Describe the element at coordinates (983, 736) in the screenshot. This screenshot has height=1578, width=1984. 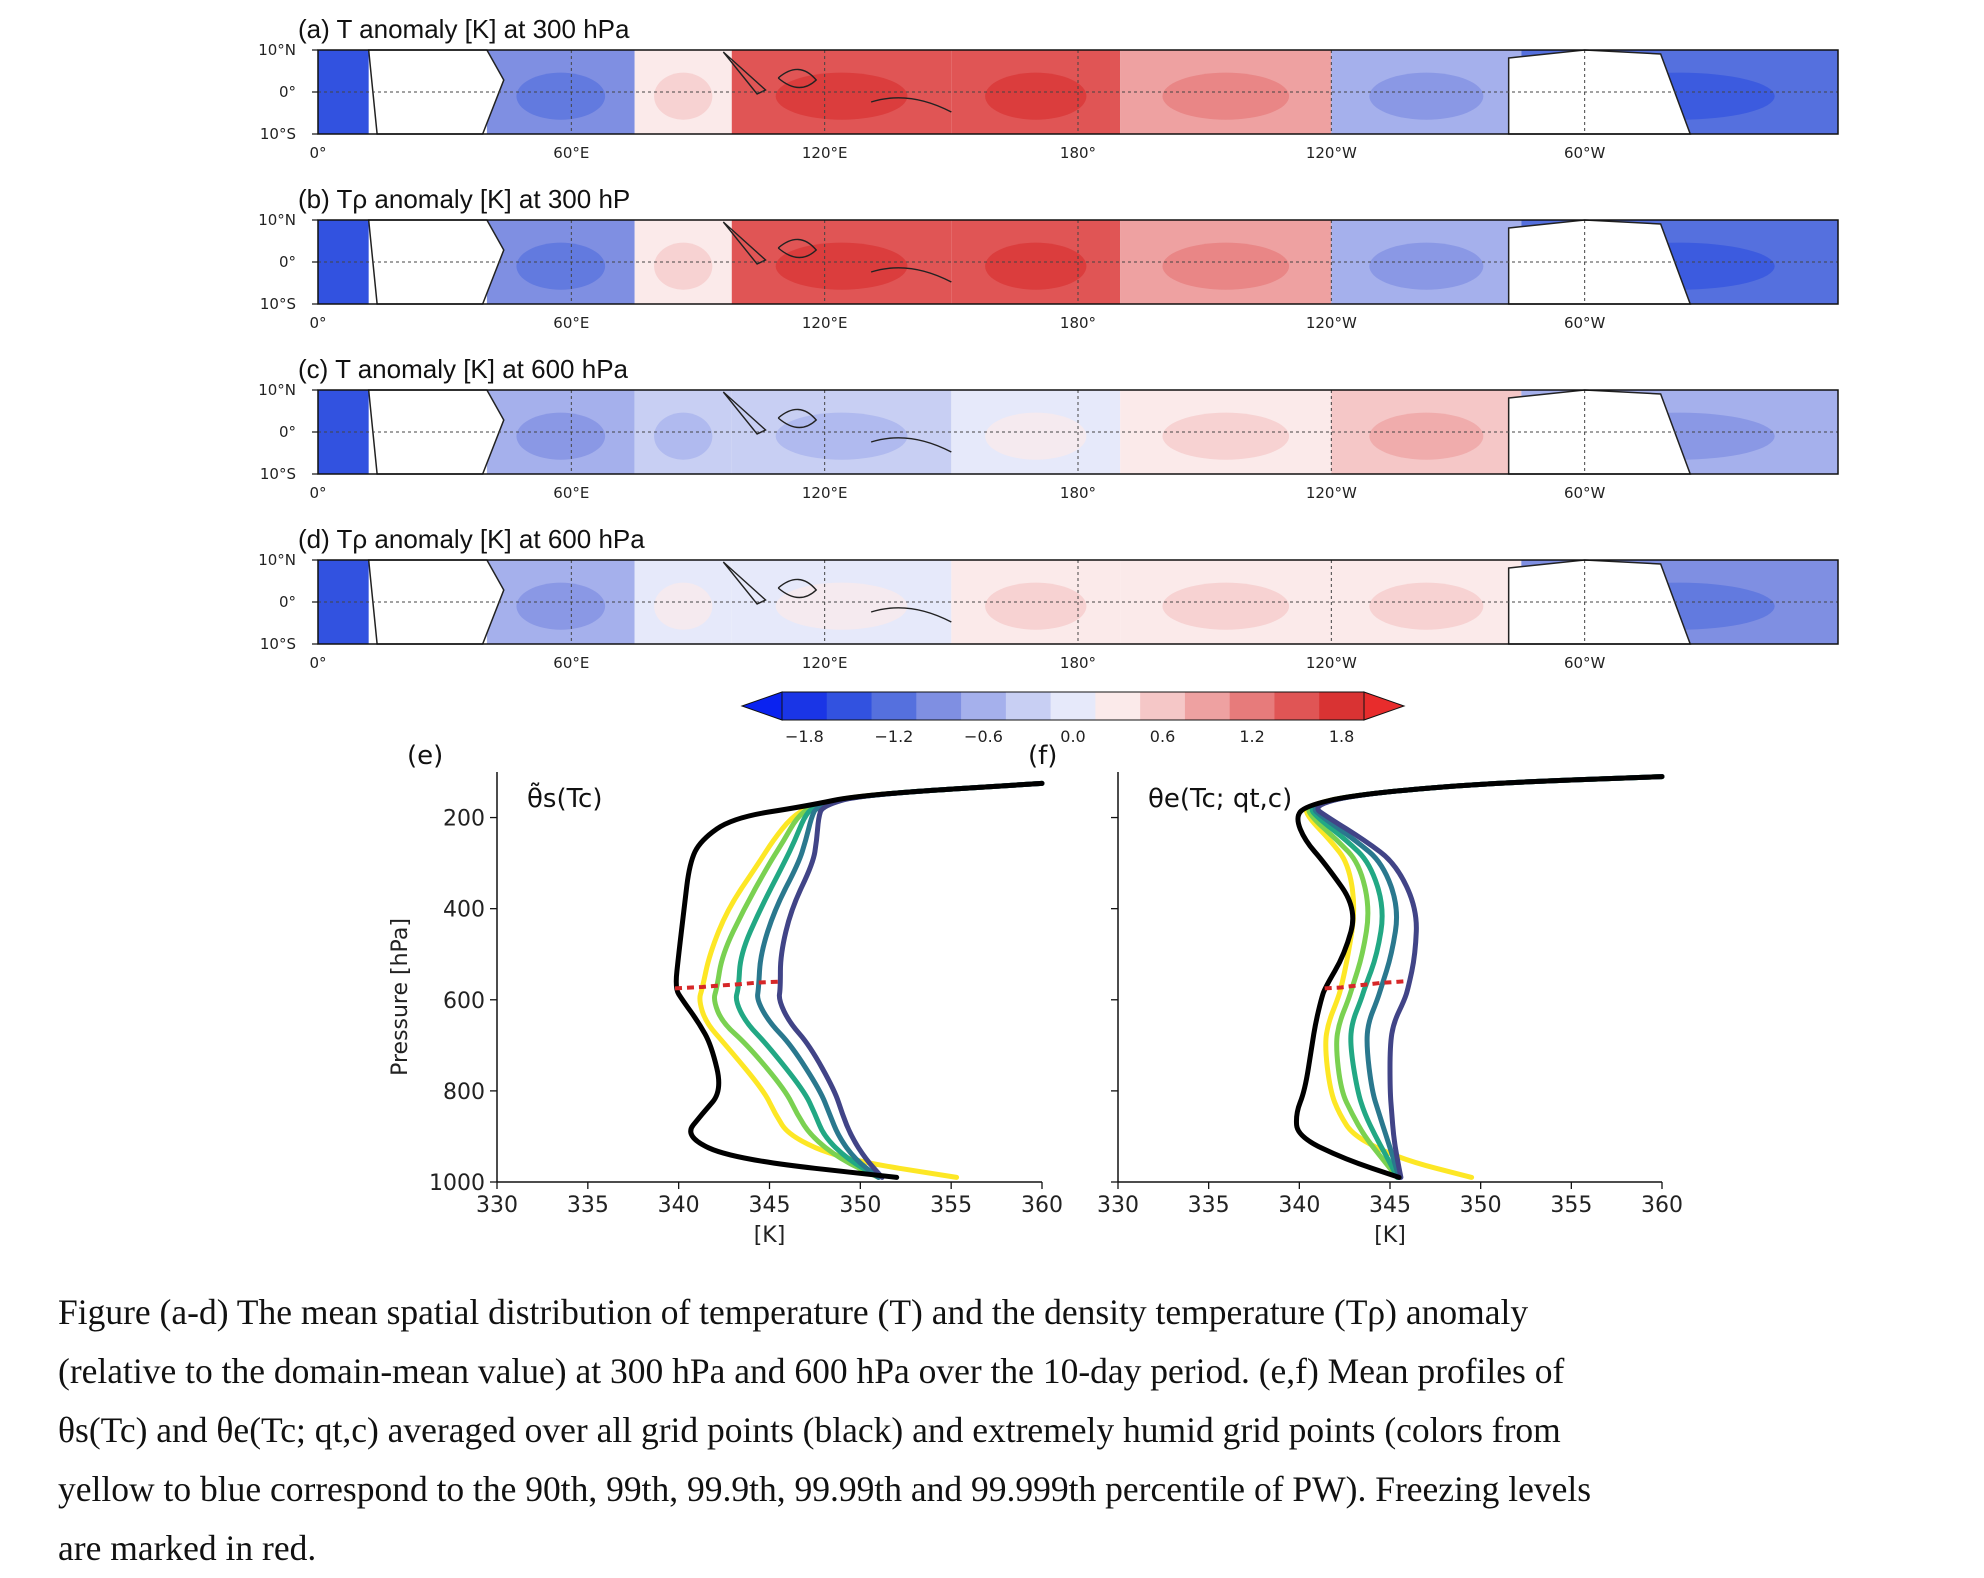
I see `colorbar-tick-label: −0.6` at that location.